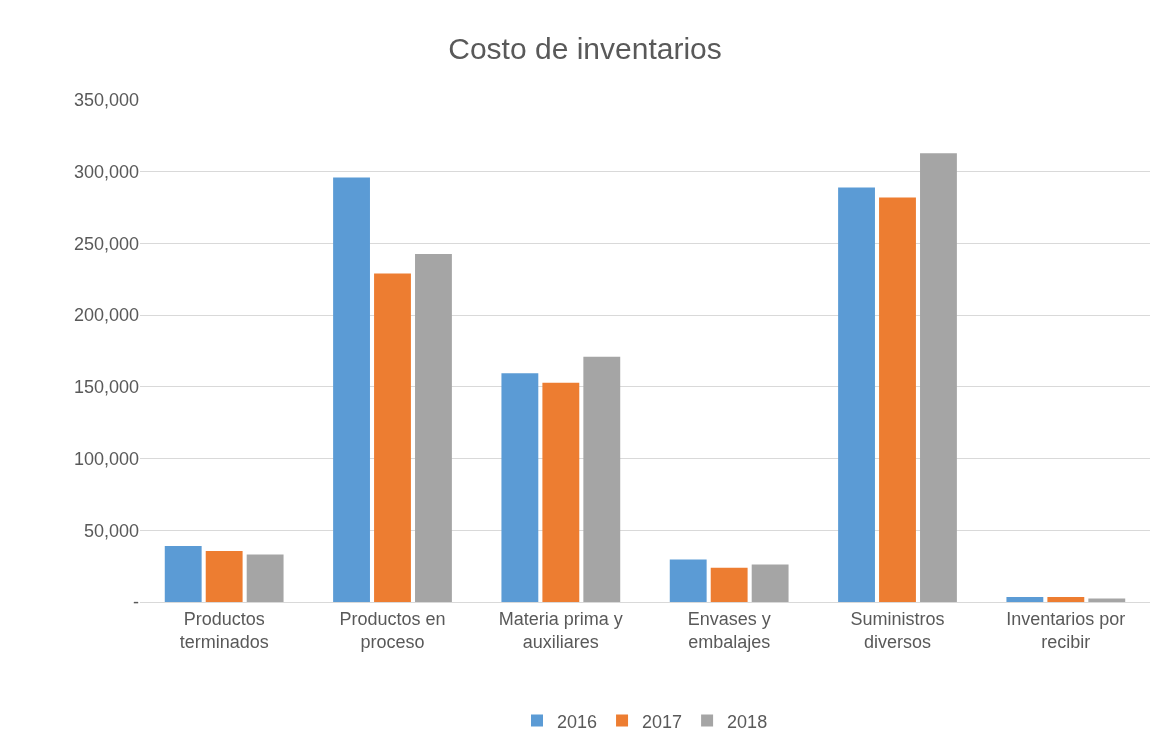  I want to click on y-tick-label: 350,000, so click(106, 100).